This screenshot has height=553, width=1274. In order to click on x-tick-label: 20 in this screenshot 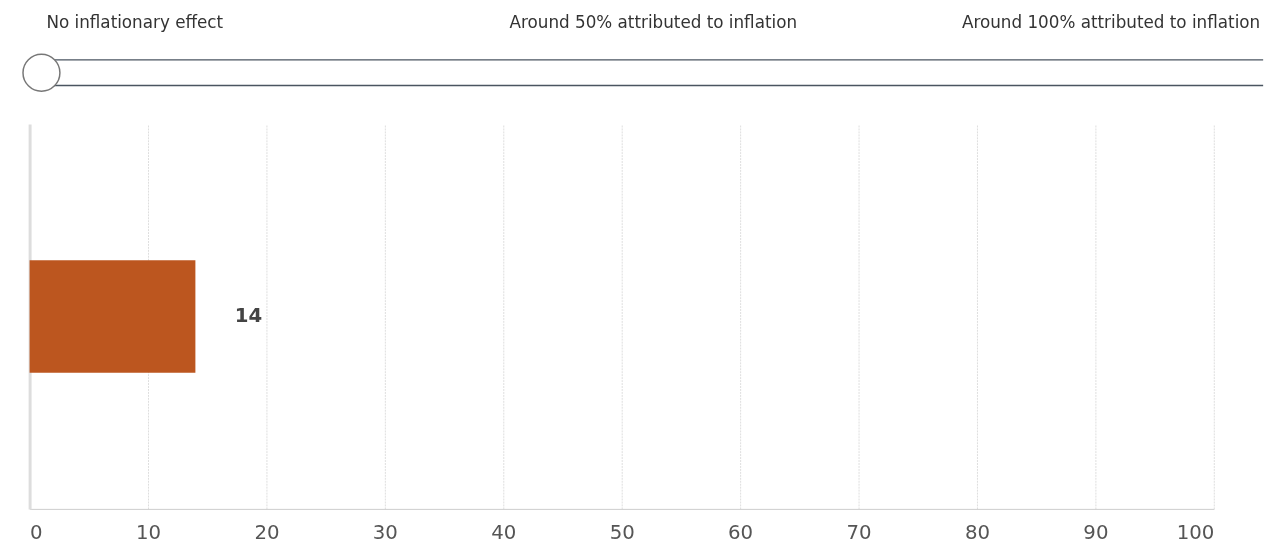, I will do `click(267, 532)`.